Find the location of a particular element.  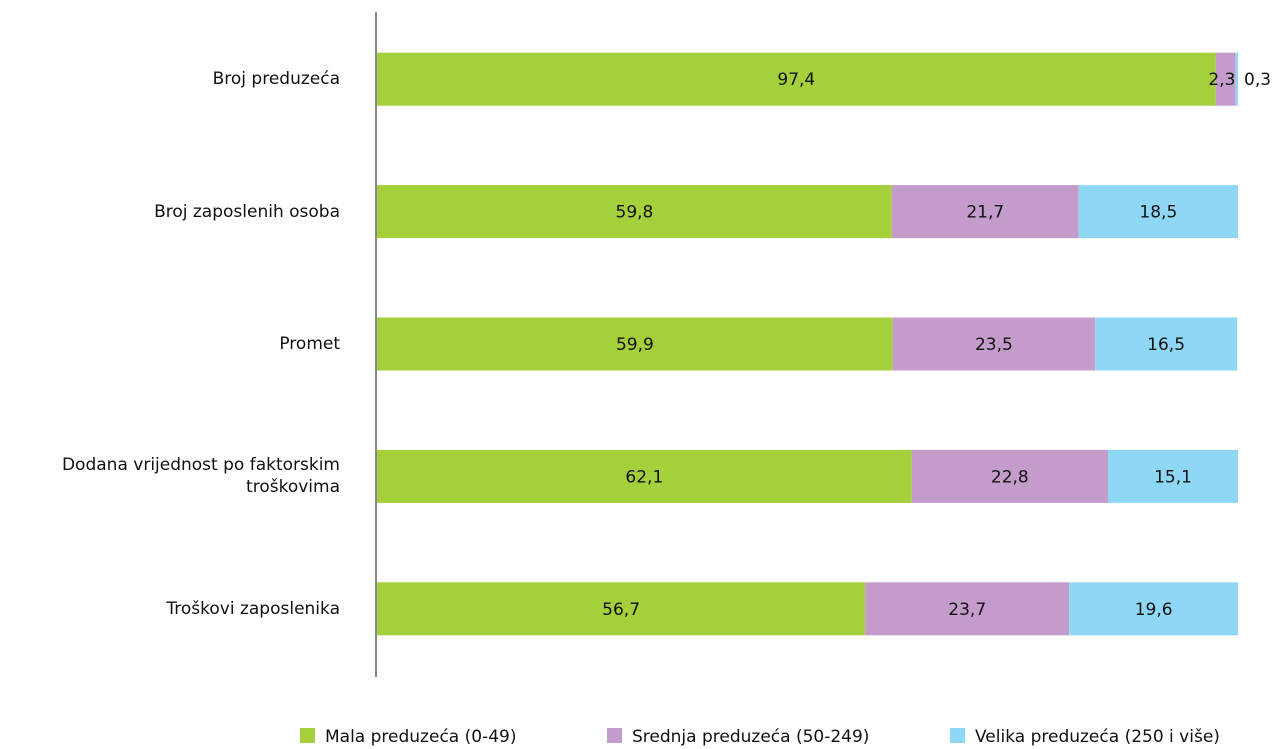

value-label: 23,5 is located at coordinates (994, 345).